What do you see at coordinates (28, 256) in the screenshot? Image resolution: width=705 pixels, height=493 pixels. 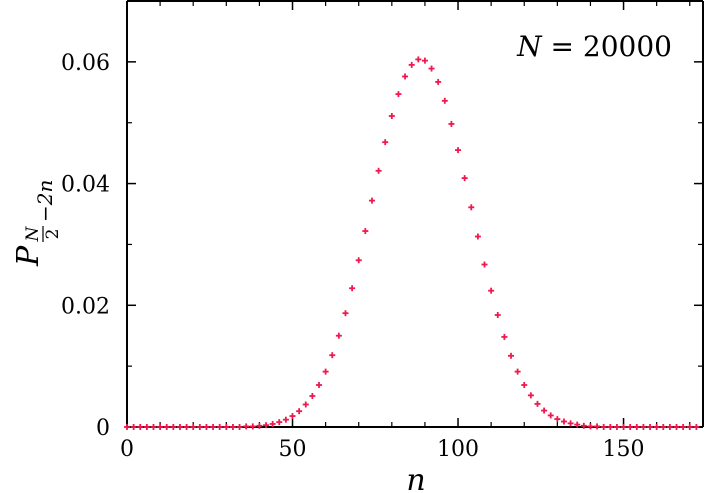 I see `y-axis-label-main: P` at bounding box center [28, 256].